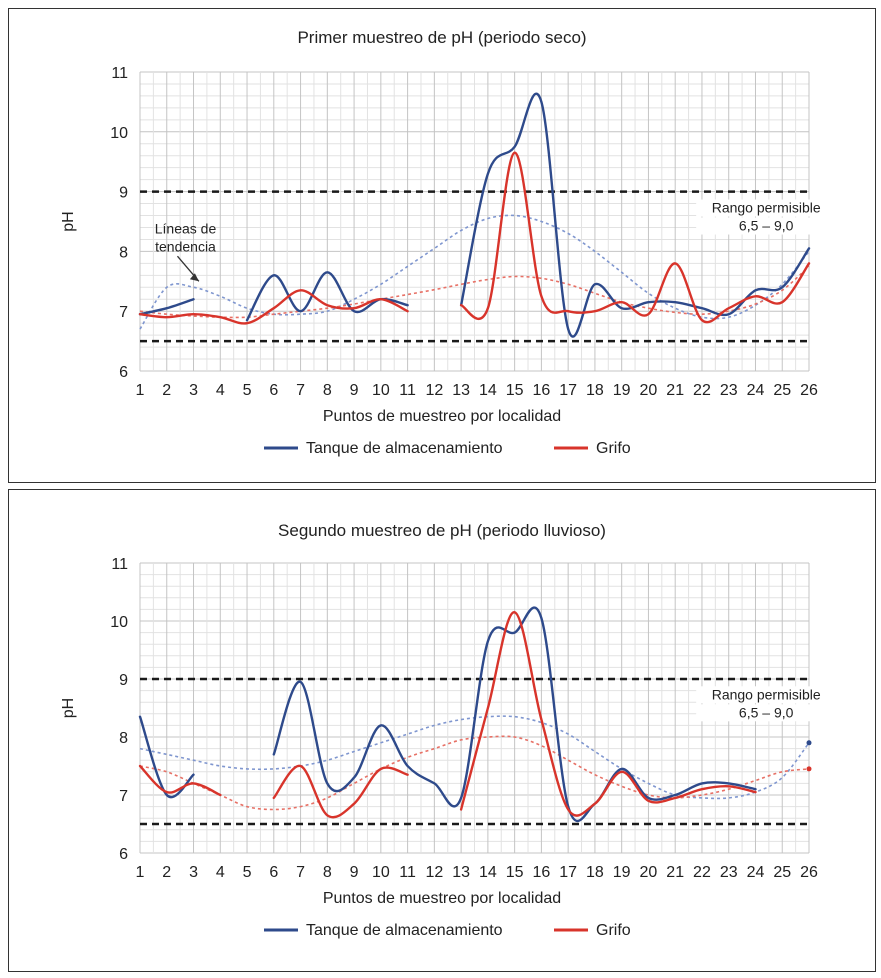 This screenshot has width=881, height=978. I want to click on annotation-text: Líneas de, so click(186, 228).